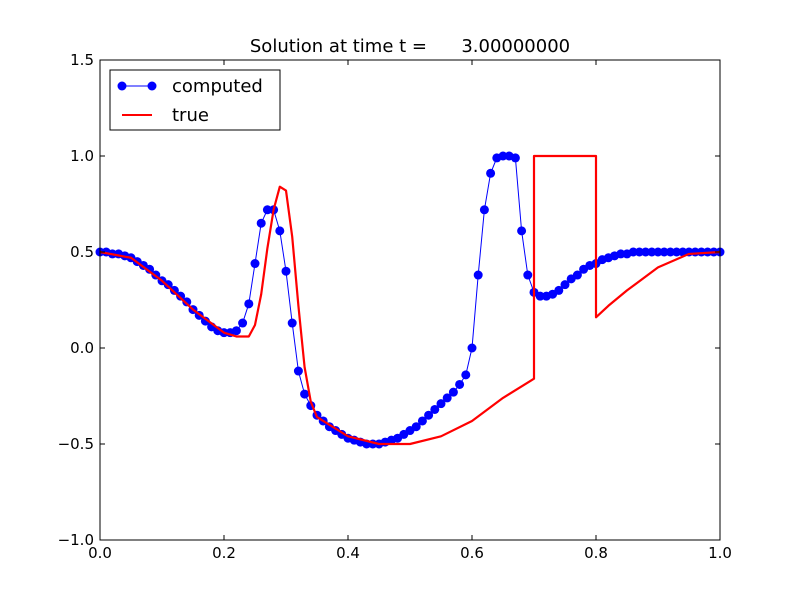 This screenshot has width=800, height=600. Describe the element at coordinates (410, 46) in the screenshot. I see `chart-title: Solution at time t = 3.00000000` at that location.